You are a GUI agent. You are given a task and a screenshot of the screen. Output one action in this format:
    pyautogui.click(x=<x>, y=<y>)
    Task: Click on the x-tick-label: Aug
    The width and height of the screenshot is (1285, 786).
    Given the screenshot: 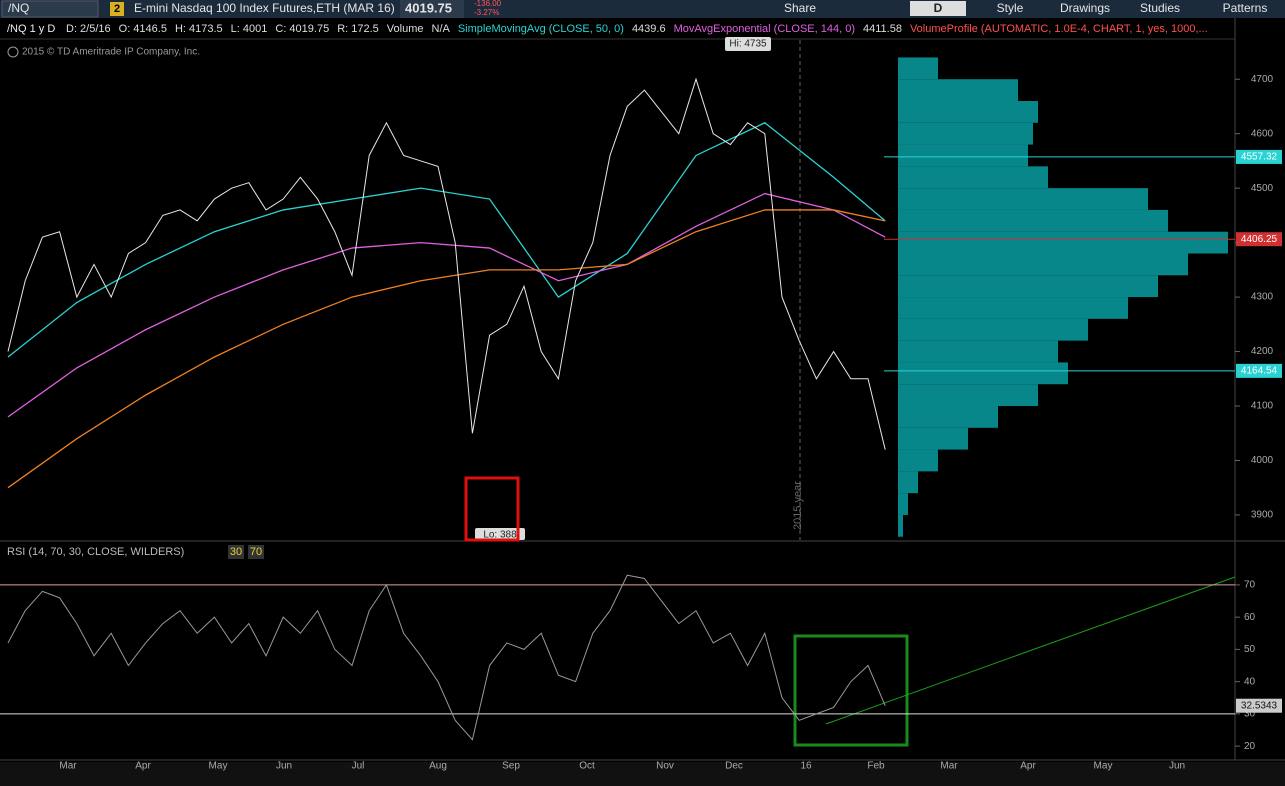 What is the action you would take?
    pyautogui.click(x=438, y=766)
    